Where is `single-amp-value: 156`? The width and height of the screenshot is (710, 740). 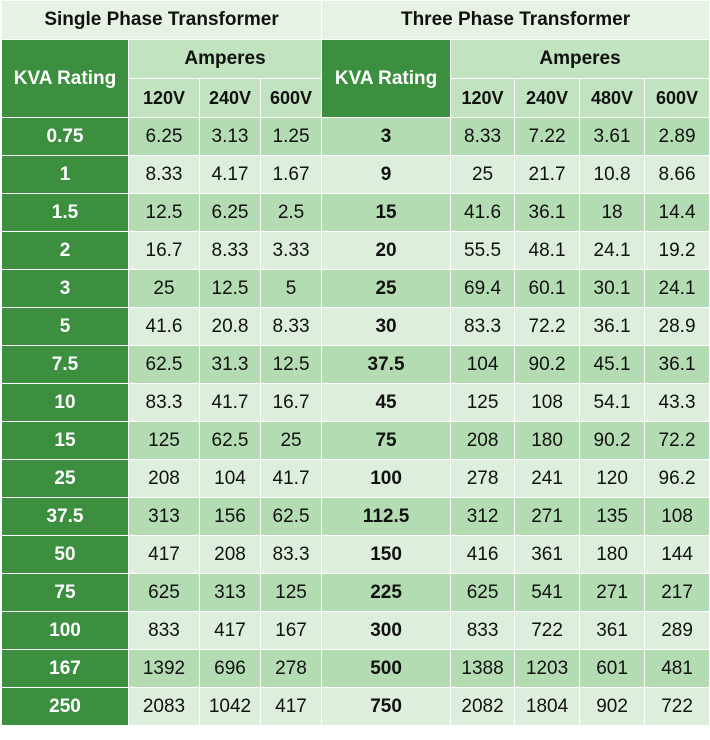 single-amp-value: 156 is located at coordinates (230, 516).